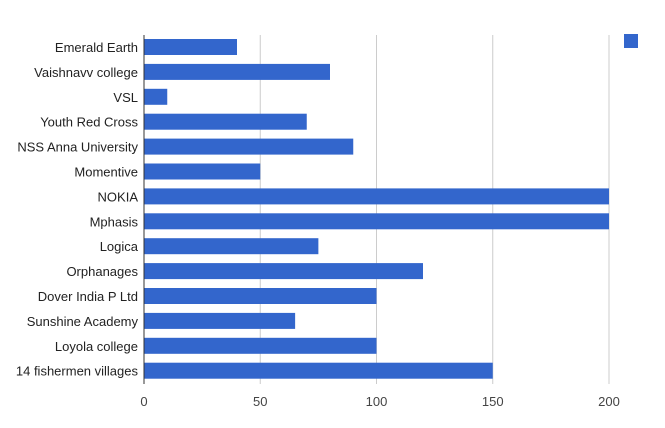 This screenshot has height=428, width=665. What do you see at coordinates (89, 122) in the screenshot?
I see `category-label: Youth Red Cross` at bounding box center [89, 122].